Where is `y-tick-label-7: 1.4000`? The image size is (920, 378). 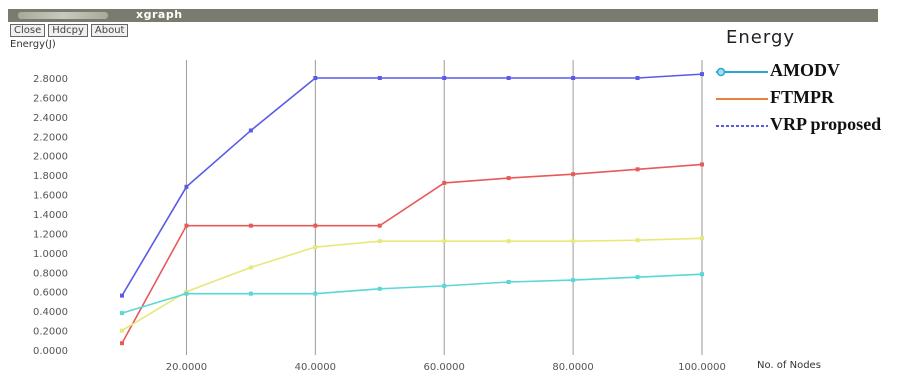
y-tick-label-7: 1.4000 is located at coordinates (50, 215).